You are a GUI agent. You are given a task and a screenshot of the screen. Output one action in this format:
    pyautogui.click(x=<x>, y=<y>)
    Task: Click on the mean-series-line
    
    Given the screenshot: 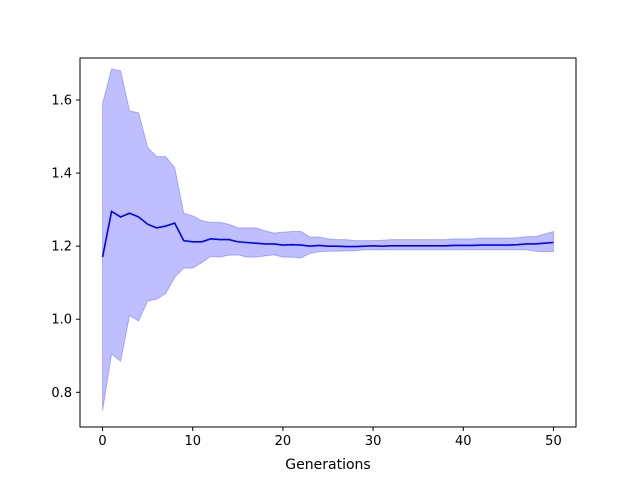 What is the action you would take?
    pyautogui.click(x=327, y=234)
    